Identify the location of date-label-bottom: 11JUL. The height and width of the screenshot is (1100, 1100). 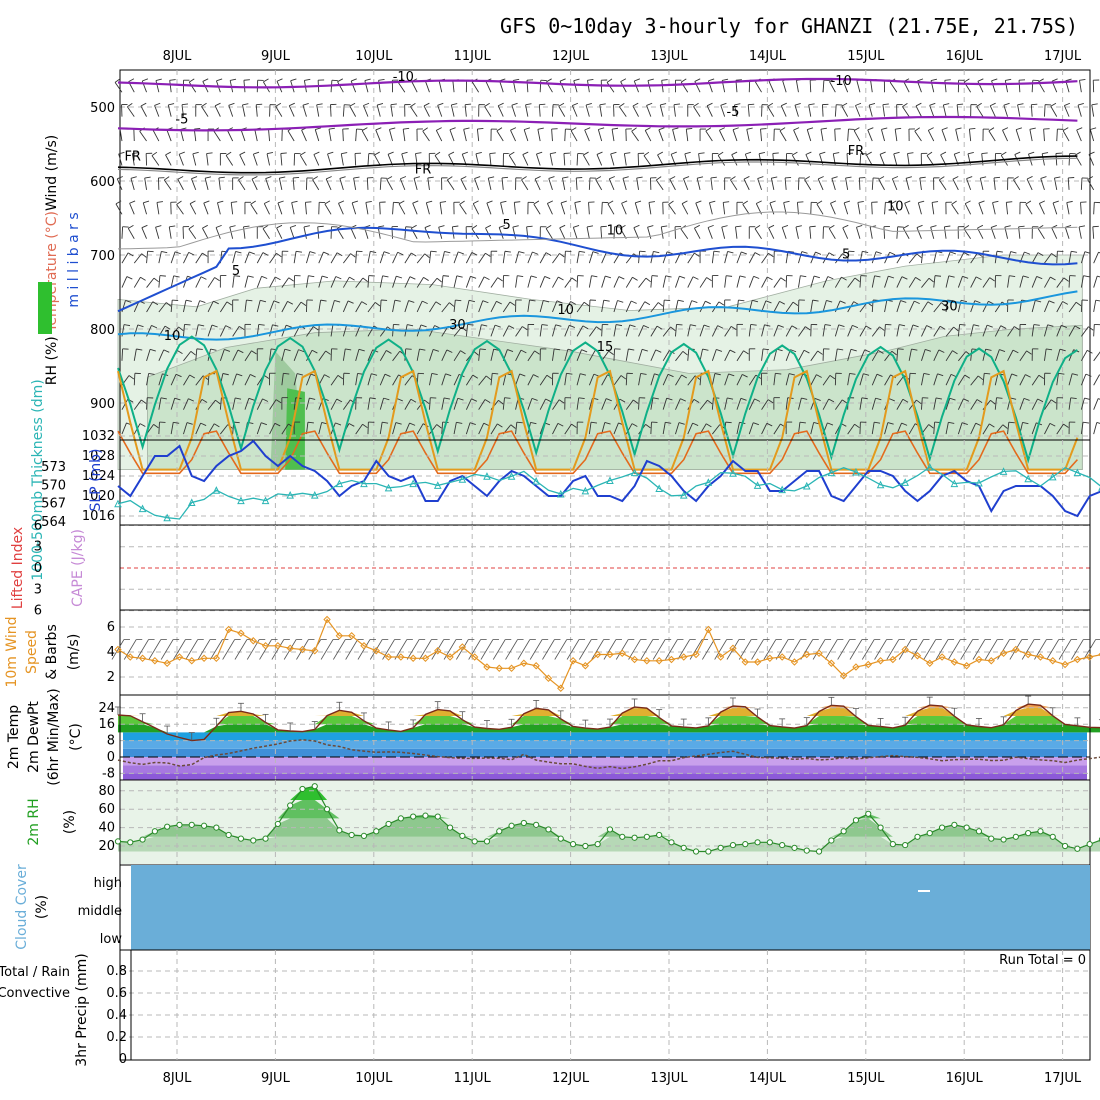
(473, 1078).